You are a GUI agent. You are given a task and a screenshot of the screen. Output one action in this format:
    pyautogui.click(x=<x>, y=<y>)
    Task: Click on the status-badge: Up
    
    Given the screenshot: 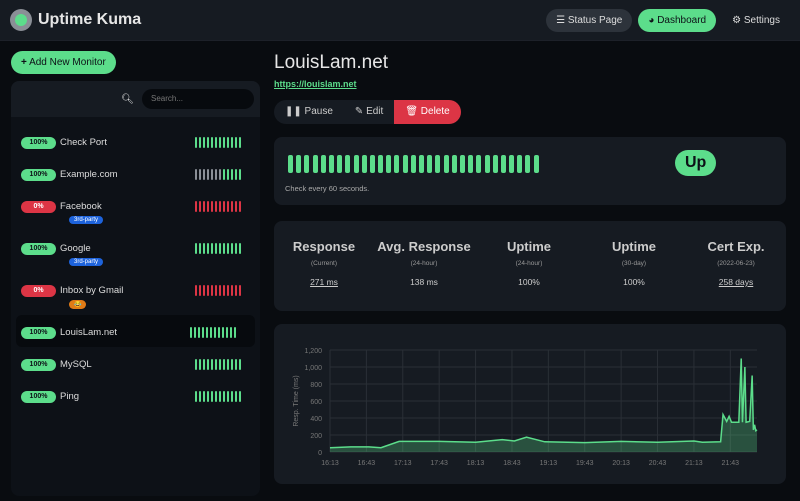 What is the action you would take?
    pyautogui.click(x=696, y=163)
    